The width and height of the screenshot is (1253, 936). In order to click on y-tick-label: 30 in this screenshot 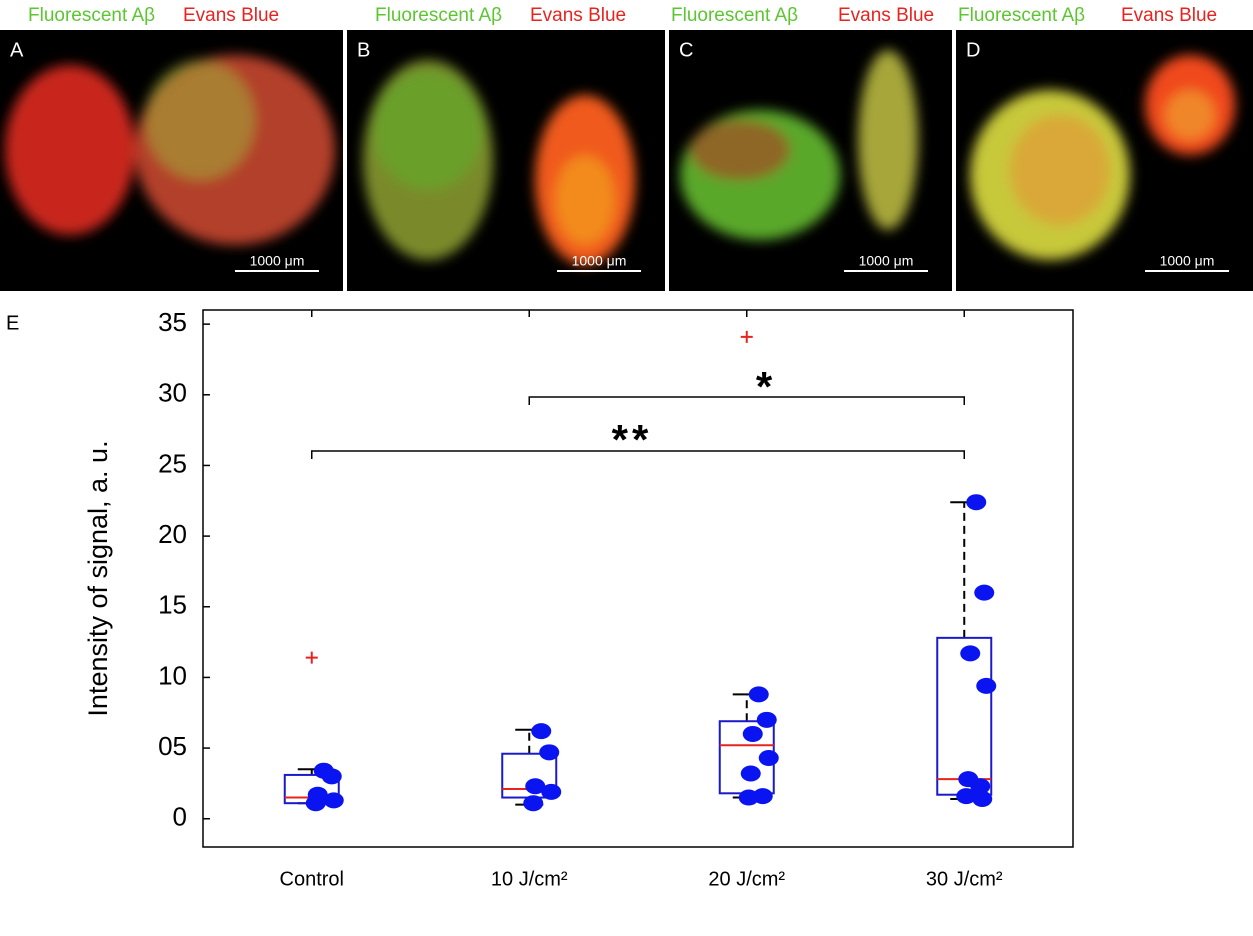, I will do `click(172, 393)`.